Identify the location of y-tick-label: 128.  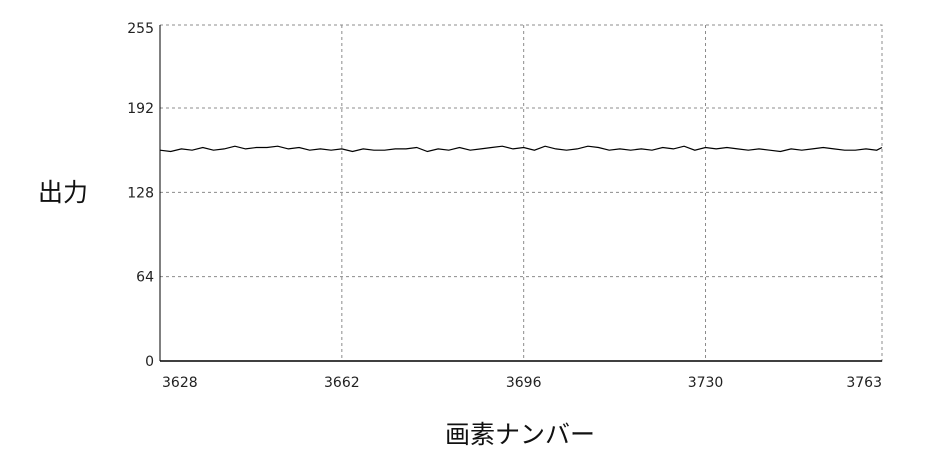
(140, 193).